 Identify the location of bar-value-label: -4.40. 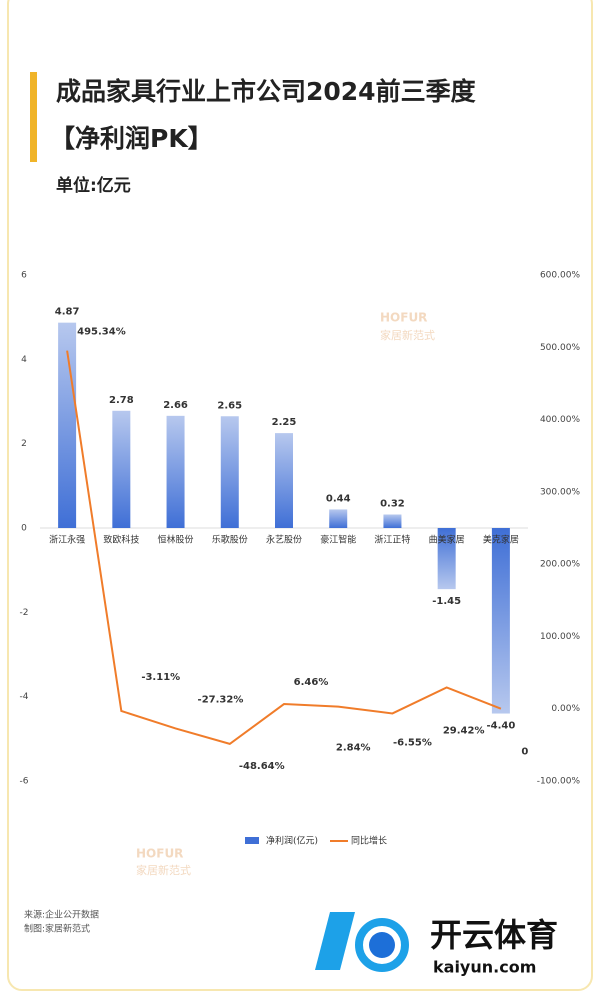
(500, 726).